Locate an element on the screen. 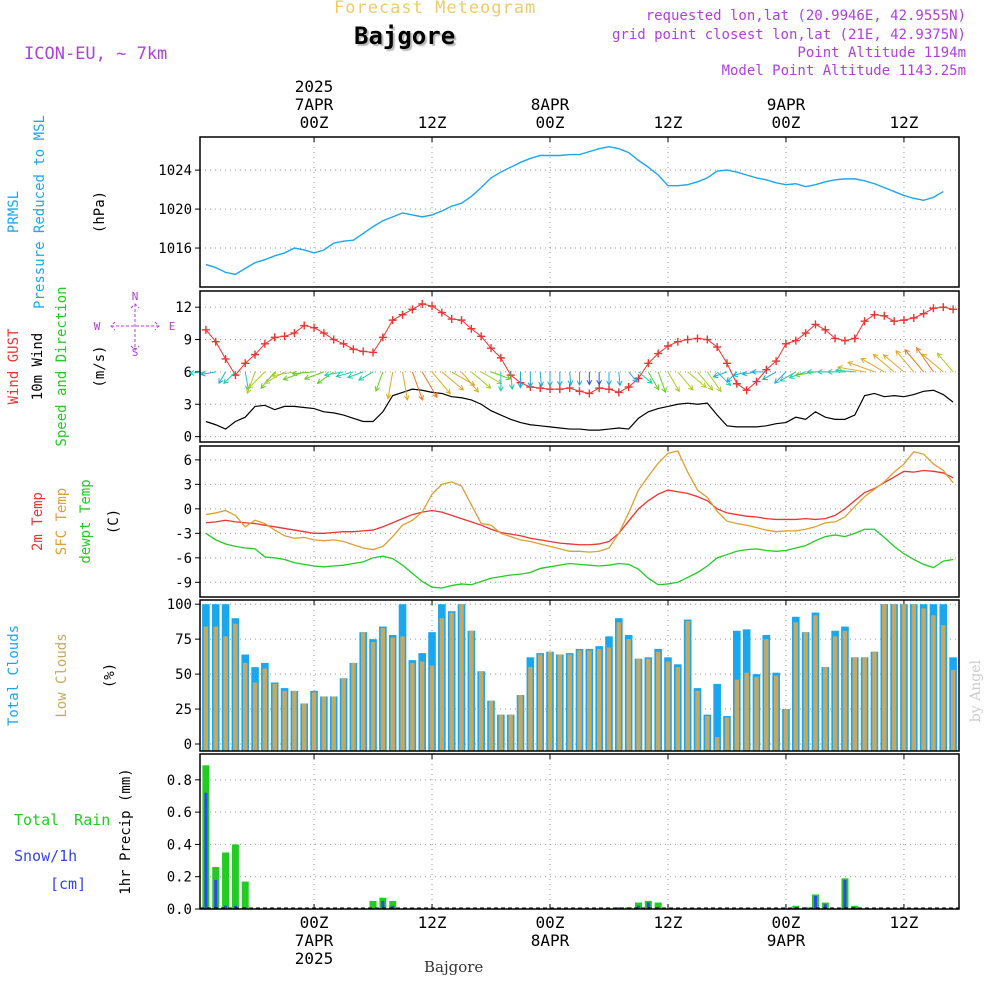 This screenshot has width=1000, height=1000. temperature-frame is located at coordinates (579, 521).